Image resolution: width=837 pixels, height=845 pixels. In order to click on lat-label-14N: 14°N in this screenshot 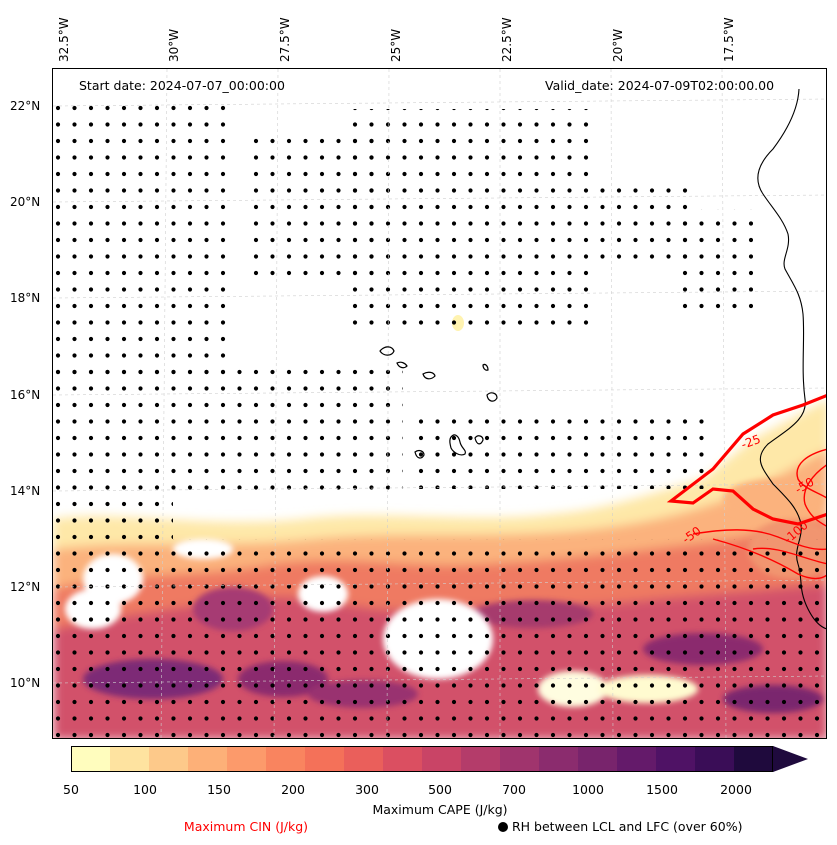, I will do `click(25, 491)`.